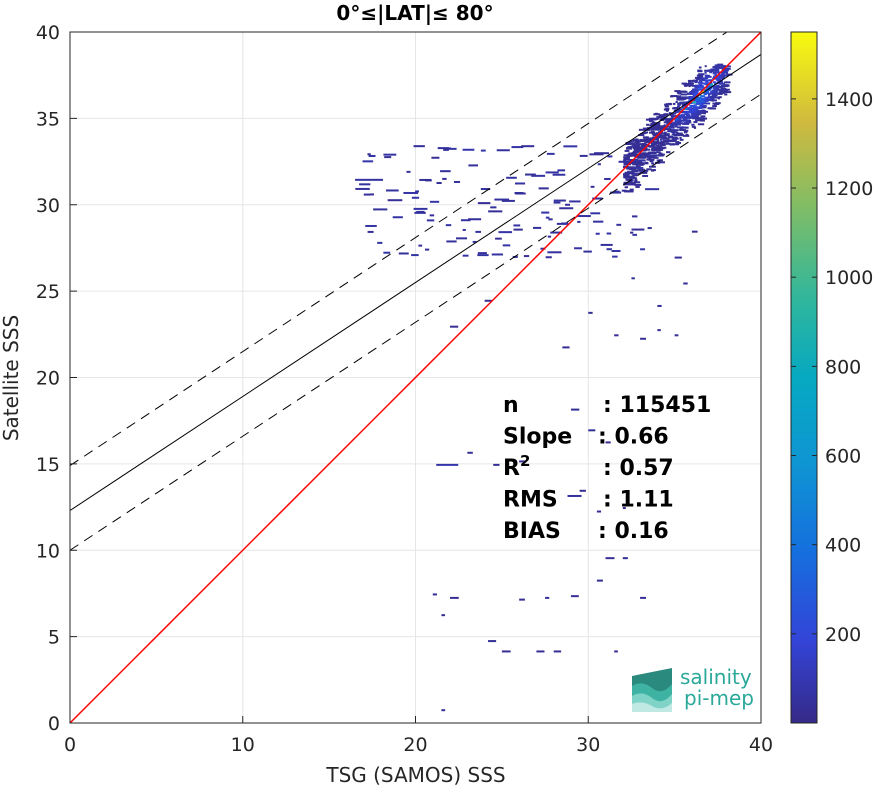 The height and width of the screenshot is (789, 879). Describe the element at coordinates (511, 468) in the screenshot. I see `stat-label-text: R` at that location.